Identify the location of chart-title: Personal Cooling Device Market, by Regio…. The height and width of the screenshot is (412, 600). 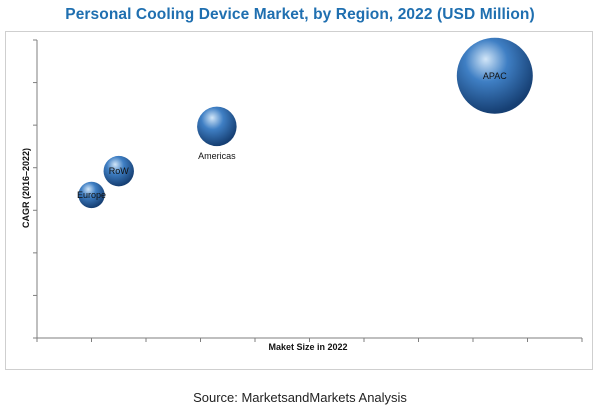
(300, 14).